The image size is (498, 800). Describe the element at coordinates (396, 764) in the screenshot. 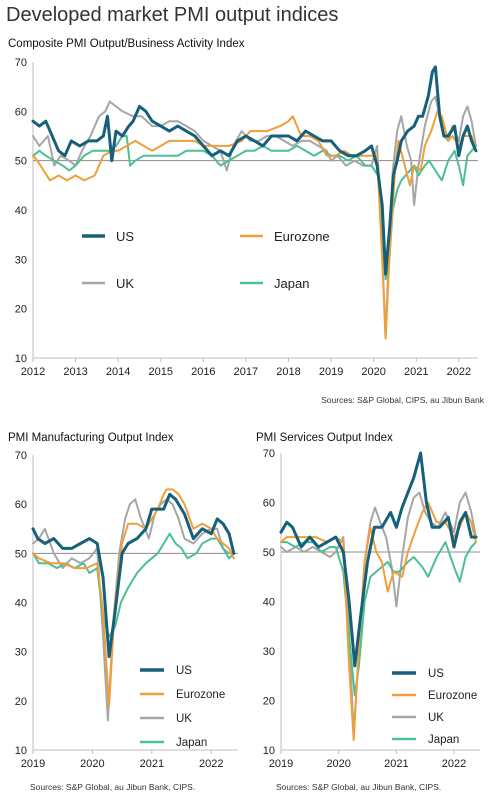

I see `services-x-tick-label: 2021` at that location.